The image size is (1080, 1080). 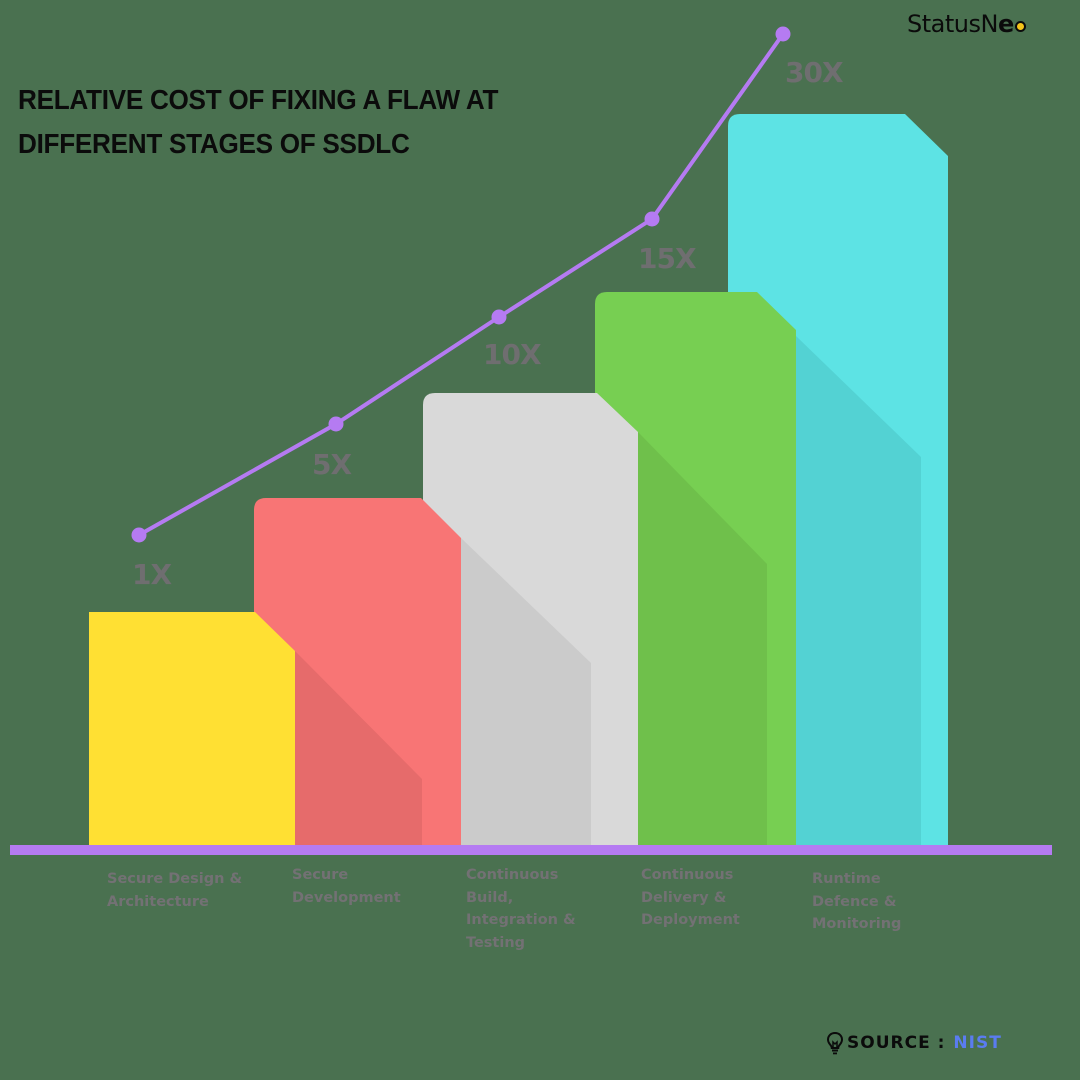 I want to click on category-label-secure-development: Secure Development, so click(x=346, y=886).